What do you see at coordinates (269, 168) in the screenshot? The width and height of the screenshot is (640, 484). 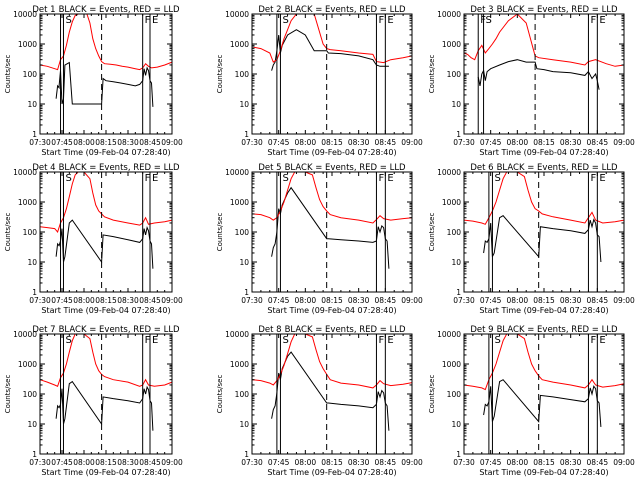 I see `detector-name: Det 5` at bounding box center [269, 168].